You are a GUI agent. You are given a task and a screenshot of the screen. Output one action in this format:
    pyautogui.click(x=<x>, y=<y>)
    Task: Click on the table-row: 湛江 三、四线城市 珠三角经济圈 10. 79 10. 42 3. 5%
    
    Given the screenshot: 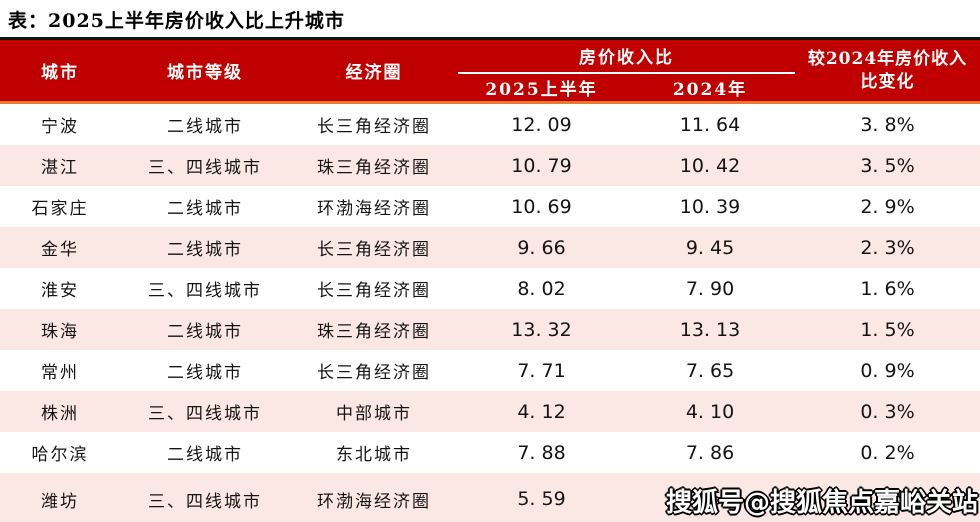 What is the action you would take?
    pyautogui.click(x=490, y=165)
    